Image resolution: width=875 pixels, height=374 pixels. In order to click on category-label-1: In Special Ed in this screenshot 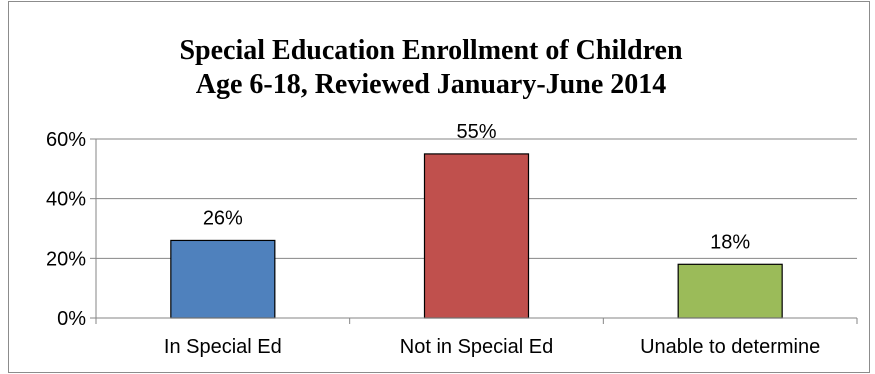, I will do `click(223, 347)`.